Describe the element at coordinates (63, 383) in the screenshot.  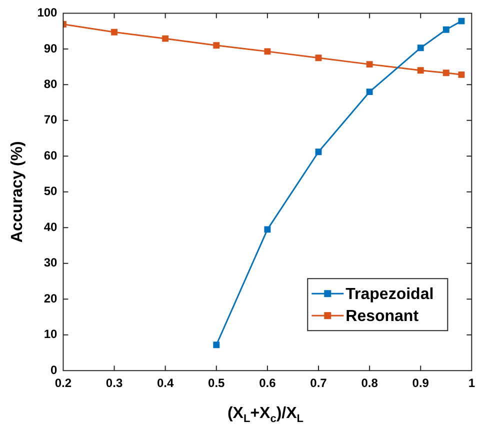
I see `x-tick-label: 0.2` at that location.